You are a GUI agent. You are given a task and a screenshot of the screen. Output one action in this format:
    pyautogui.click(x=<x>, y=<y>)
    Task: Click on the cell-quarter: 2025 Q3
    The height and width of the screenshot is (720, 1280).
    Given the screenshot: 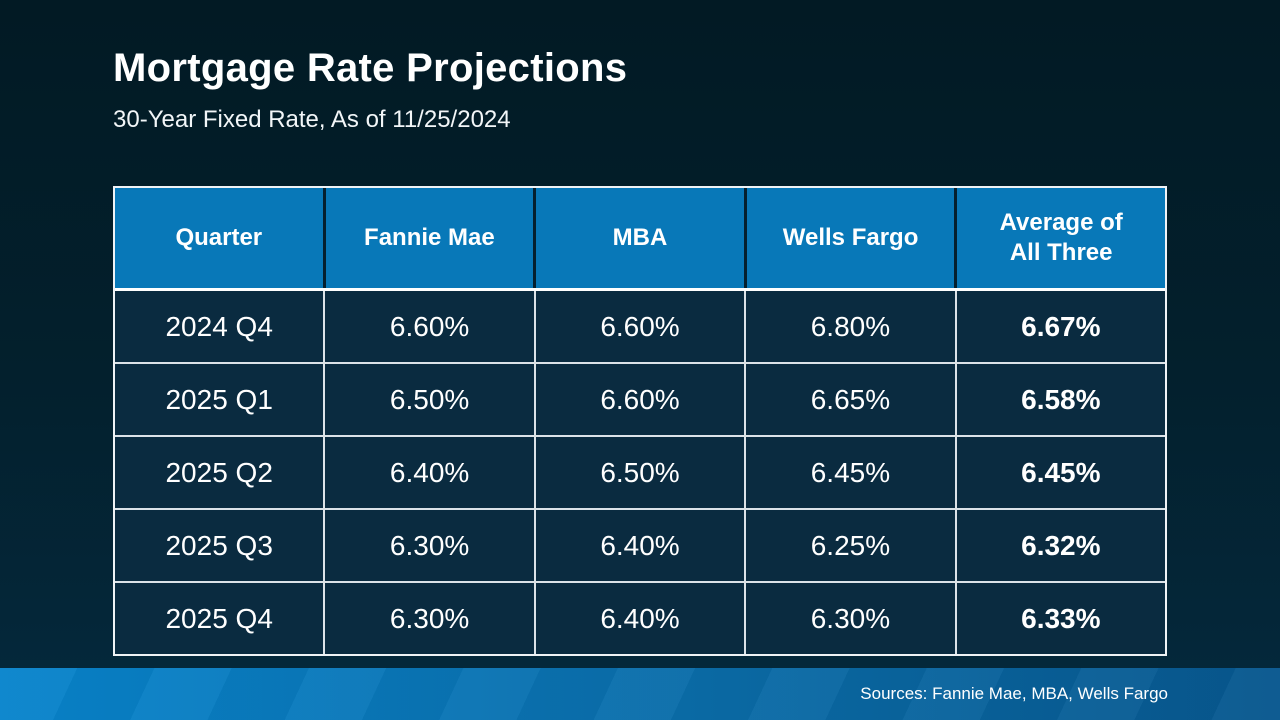 What is the action you would take?
    pyautogui.click(x=219, y=545)
    